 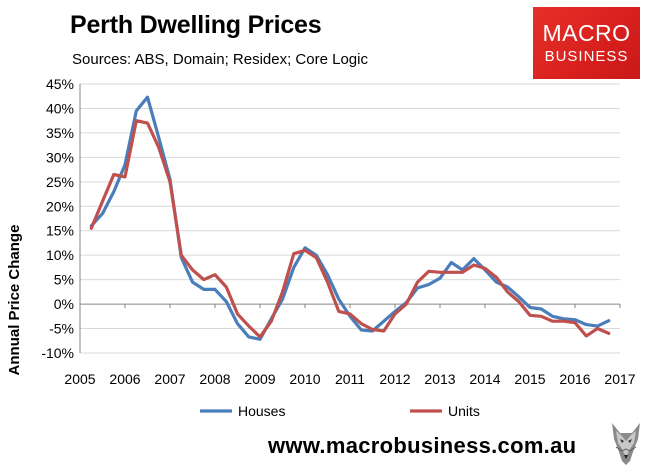 What do you see at coordinates (61, 329) in the screenshot?
I see `y-tick-label: -5%` at bounding box center [61, 329].